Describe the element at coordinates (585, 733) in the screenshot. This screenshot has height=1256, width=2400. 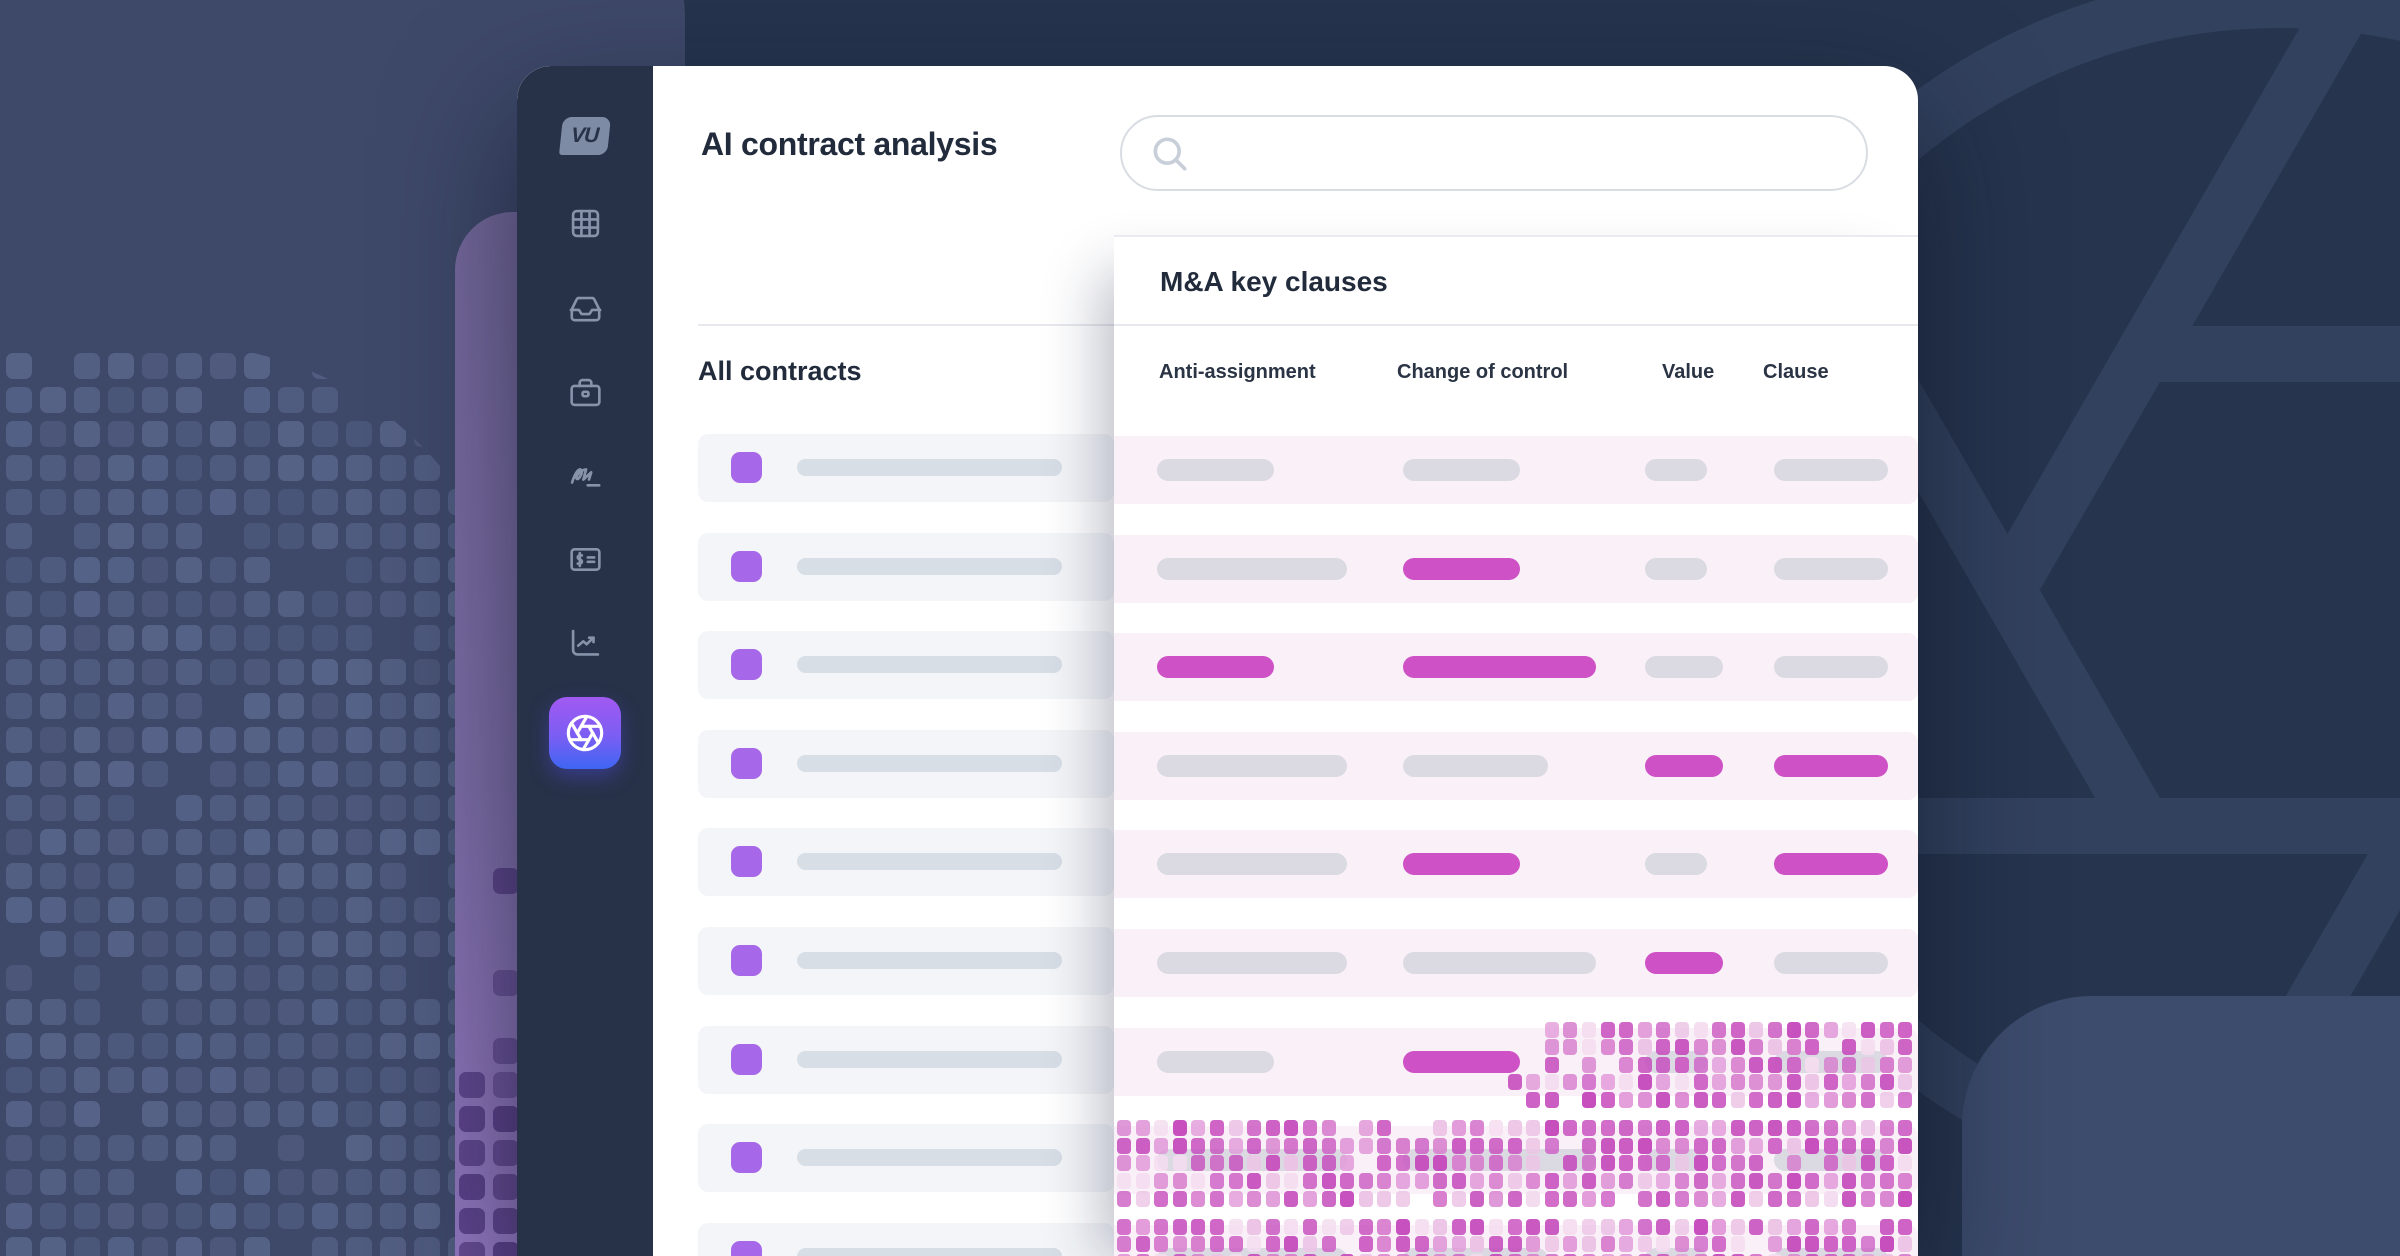
I see `sidebar-item-ai-analysis-active` at that location.